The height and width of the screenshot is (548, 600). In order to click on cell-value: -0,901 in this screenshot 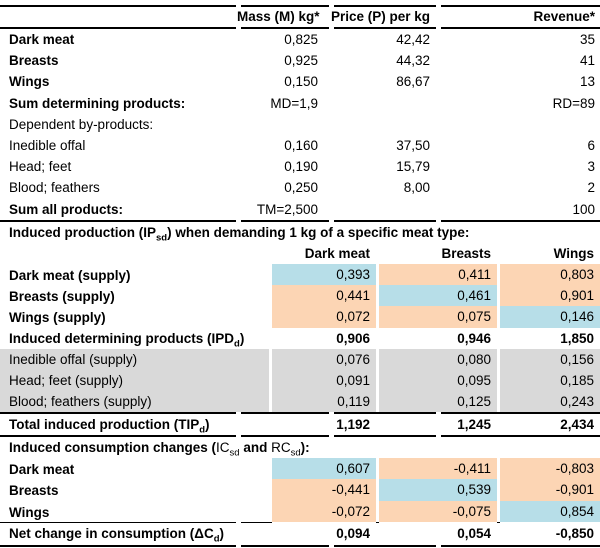, I will do `click(550, 491)`.